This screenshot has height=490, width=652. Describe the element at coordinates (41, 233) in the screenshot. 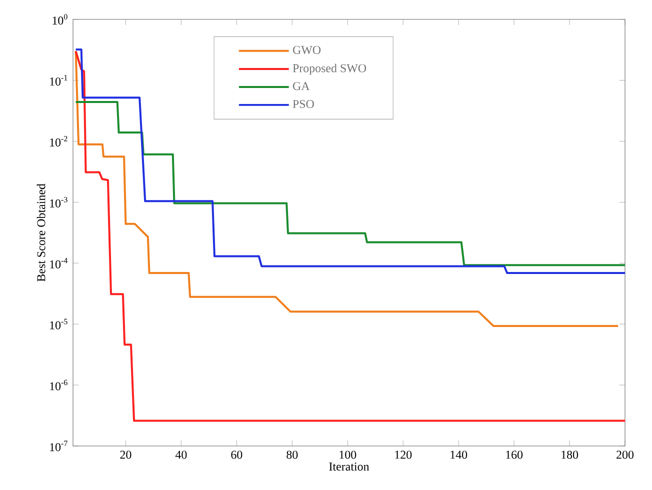

I see `y-axis-title: Best Score Obtained` at that location.